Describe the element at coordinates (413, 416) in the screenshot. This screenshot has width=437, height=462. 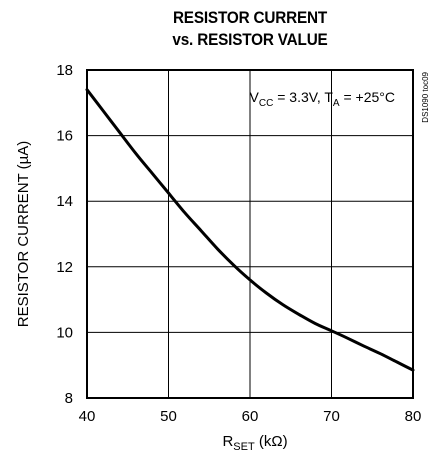
I see `x-tick-label: 80` at that location.